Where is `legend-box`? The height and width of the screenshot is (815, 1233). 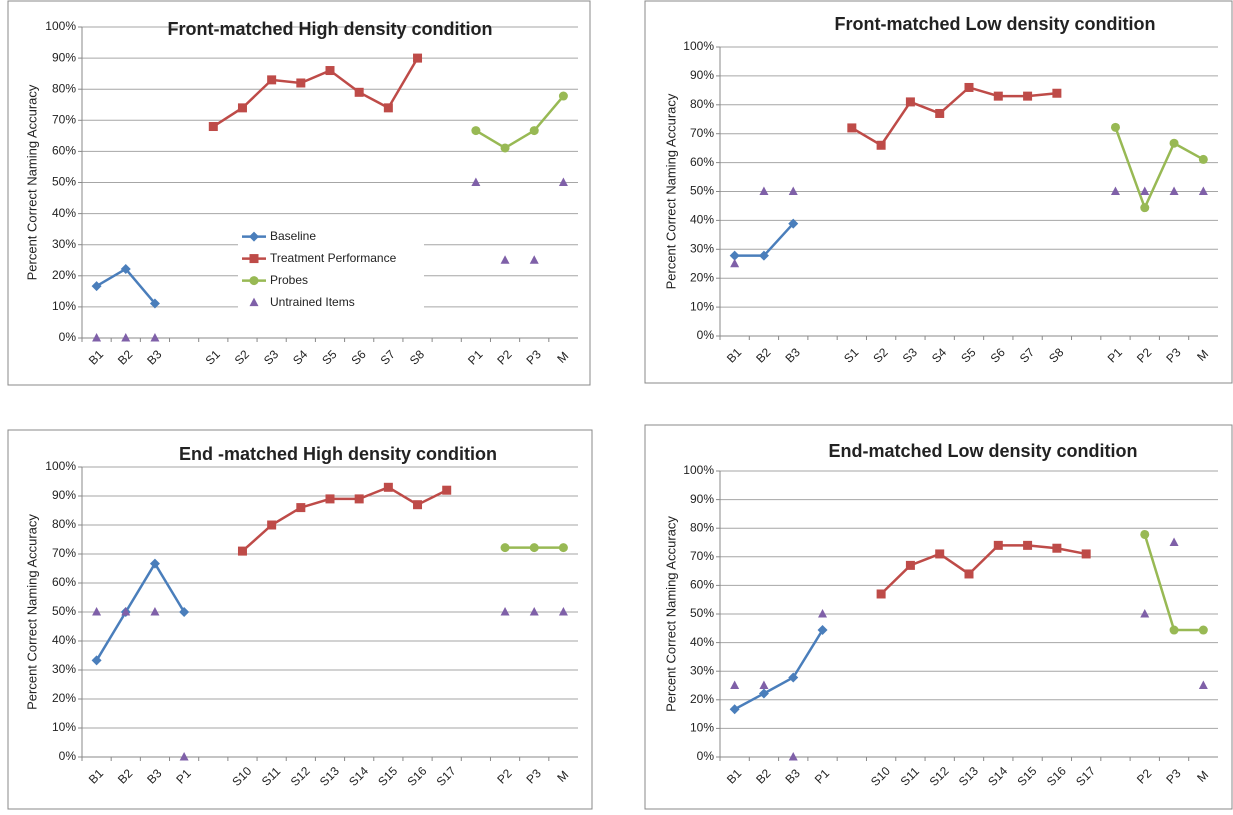
legend-box is located at coordinates (331, 269).